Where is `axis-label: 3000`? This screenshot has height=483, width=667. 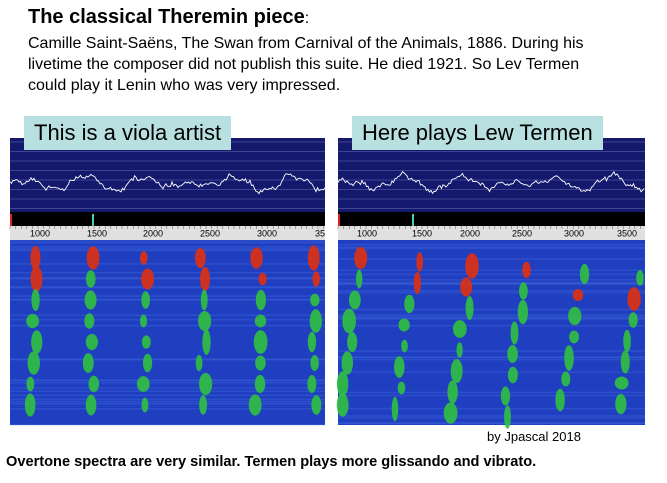 axis-label: 3000 is located at coordinates (574, 233).